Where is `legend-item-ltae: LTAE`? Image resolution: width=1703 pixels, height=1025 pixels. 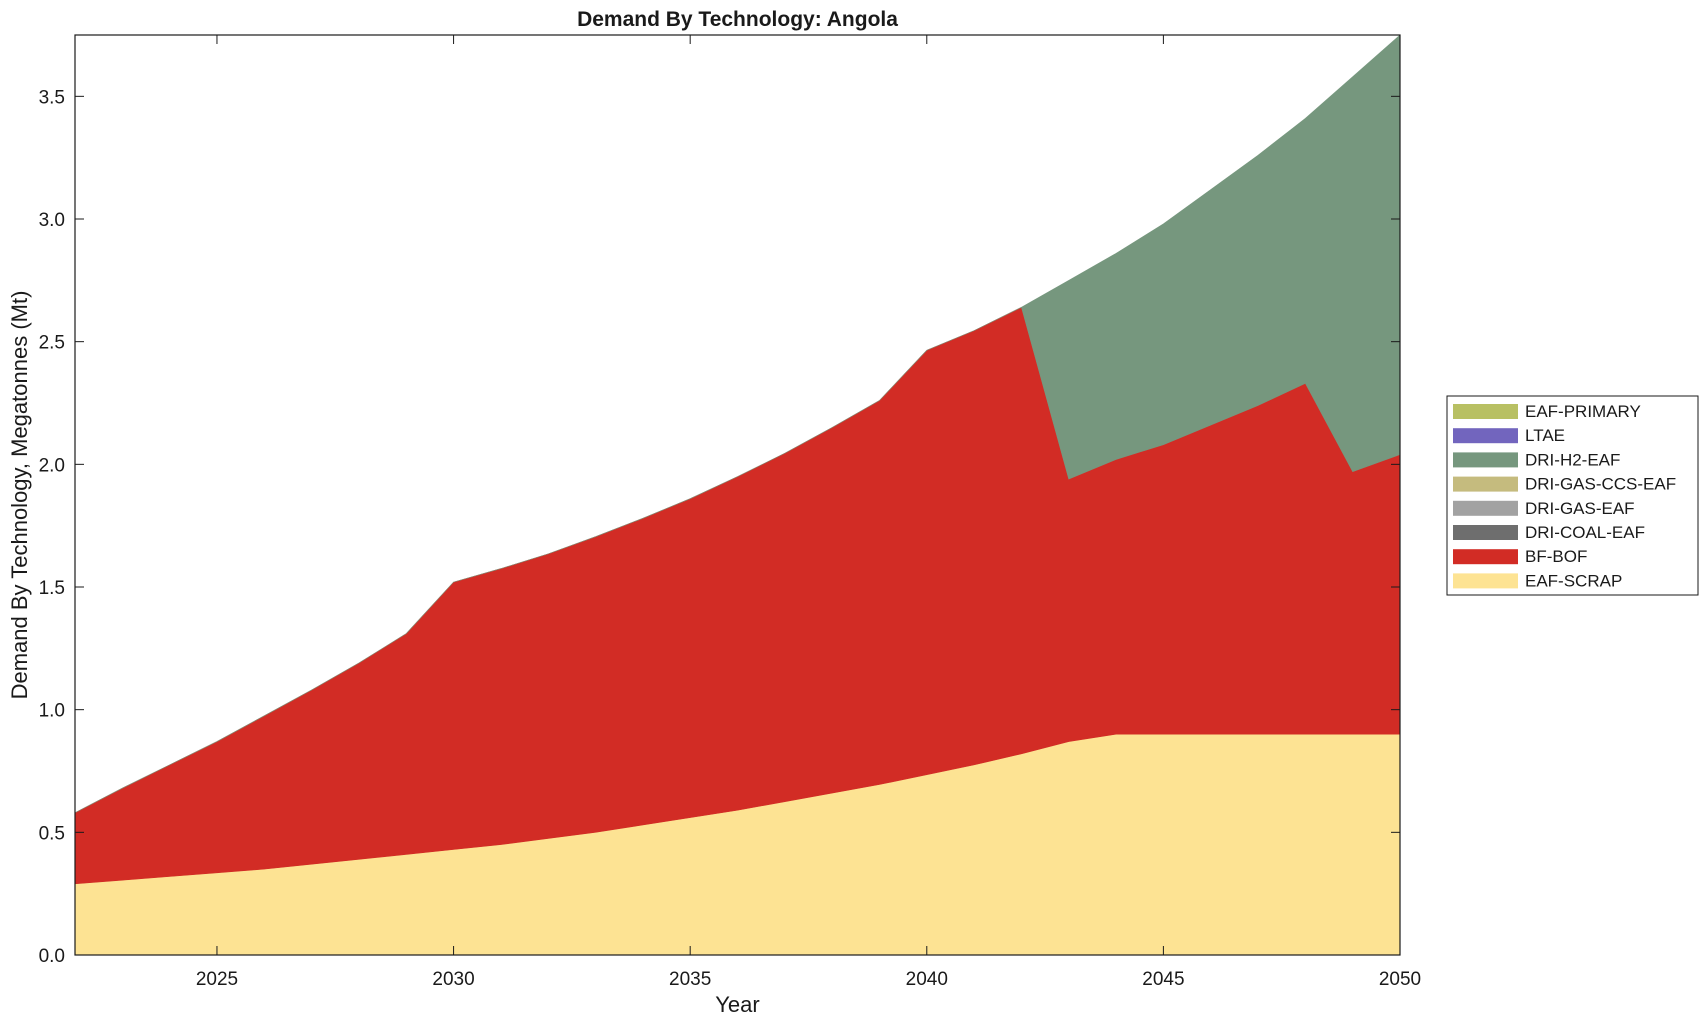 legend-item-ltae: LTAE is located at coordinates (1509, 435).